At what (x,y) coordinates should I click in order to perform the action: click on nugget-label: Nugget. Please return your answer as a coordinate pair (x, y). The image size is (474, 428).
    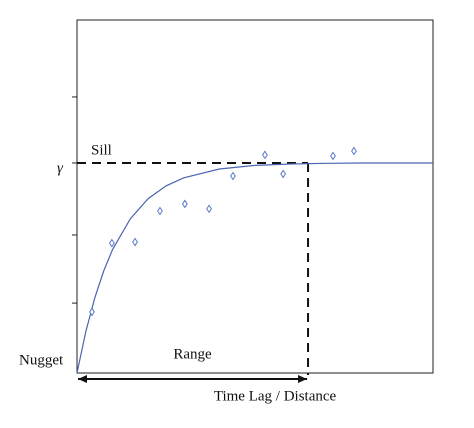
    Looking at the image, I should click on (41, 360).